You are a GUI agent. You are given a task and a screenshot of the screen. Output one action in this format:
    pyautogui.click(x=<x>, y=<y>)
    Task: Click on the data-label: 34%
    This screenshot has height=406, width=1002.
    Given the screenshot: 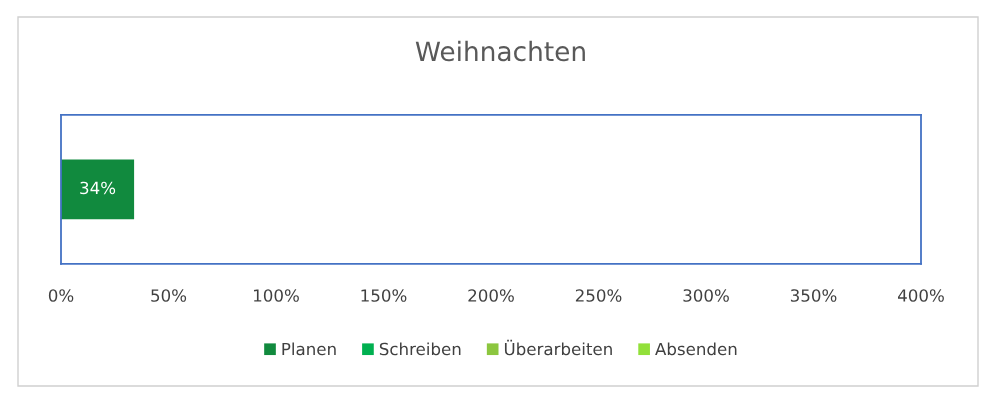 What is the action you would take?
    pyautogui.click(x=98, y=188)
    